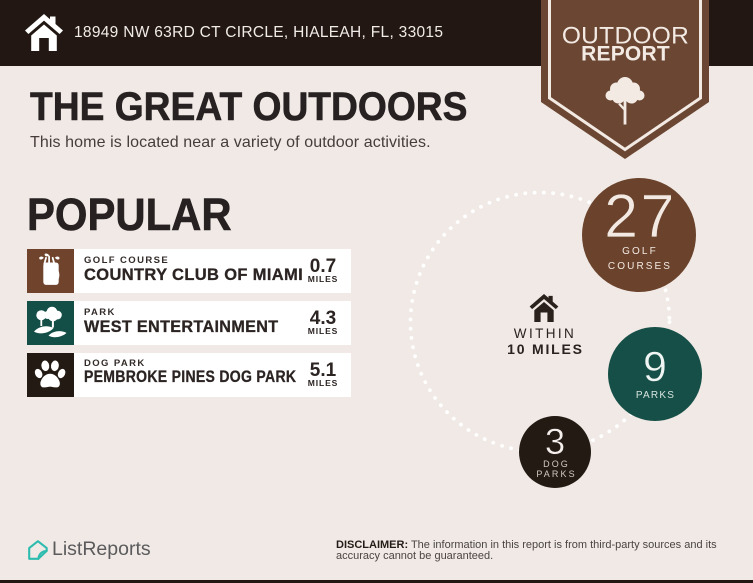 The image size is (753, 583). I want to click on svg-text: REPORT, so click(625, 54).